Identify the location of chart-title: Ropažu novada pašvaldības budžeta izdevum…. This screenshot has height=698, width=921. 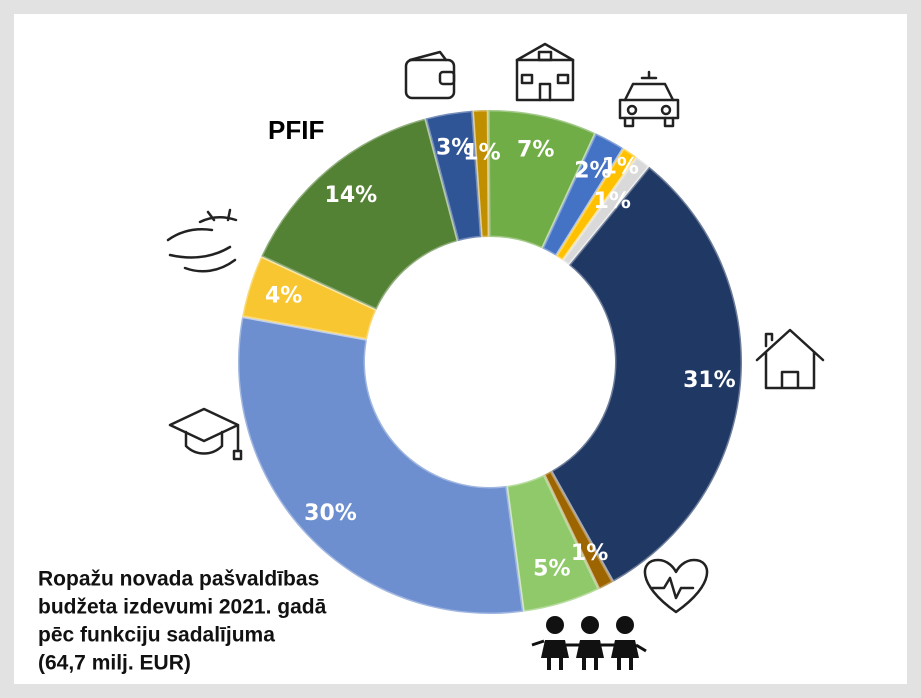
(182, 621).